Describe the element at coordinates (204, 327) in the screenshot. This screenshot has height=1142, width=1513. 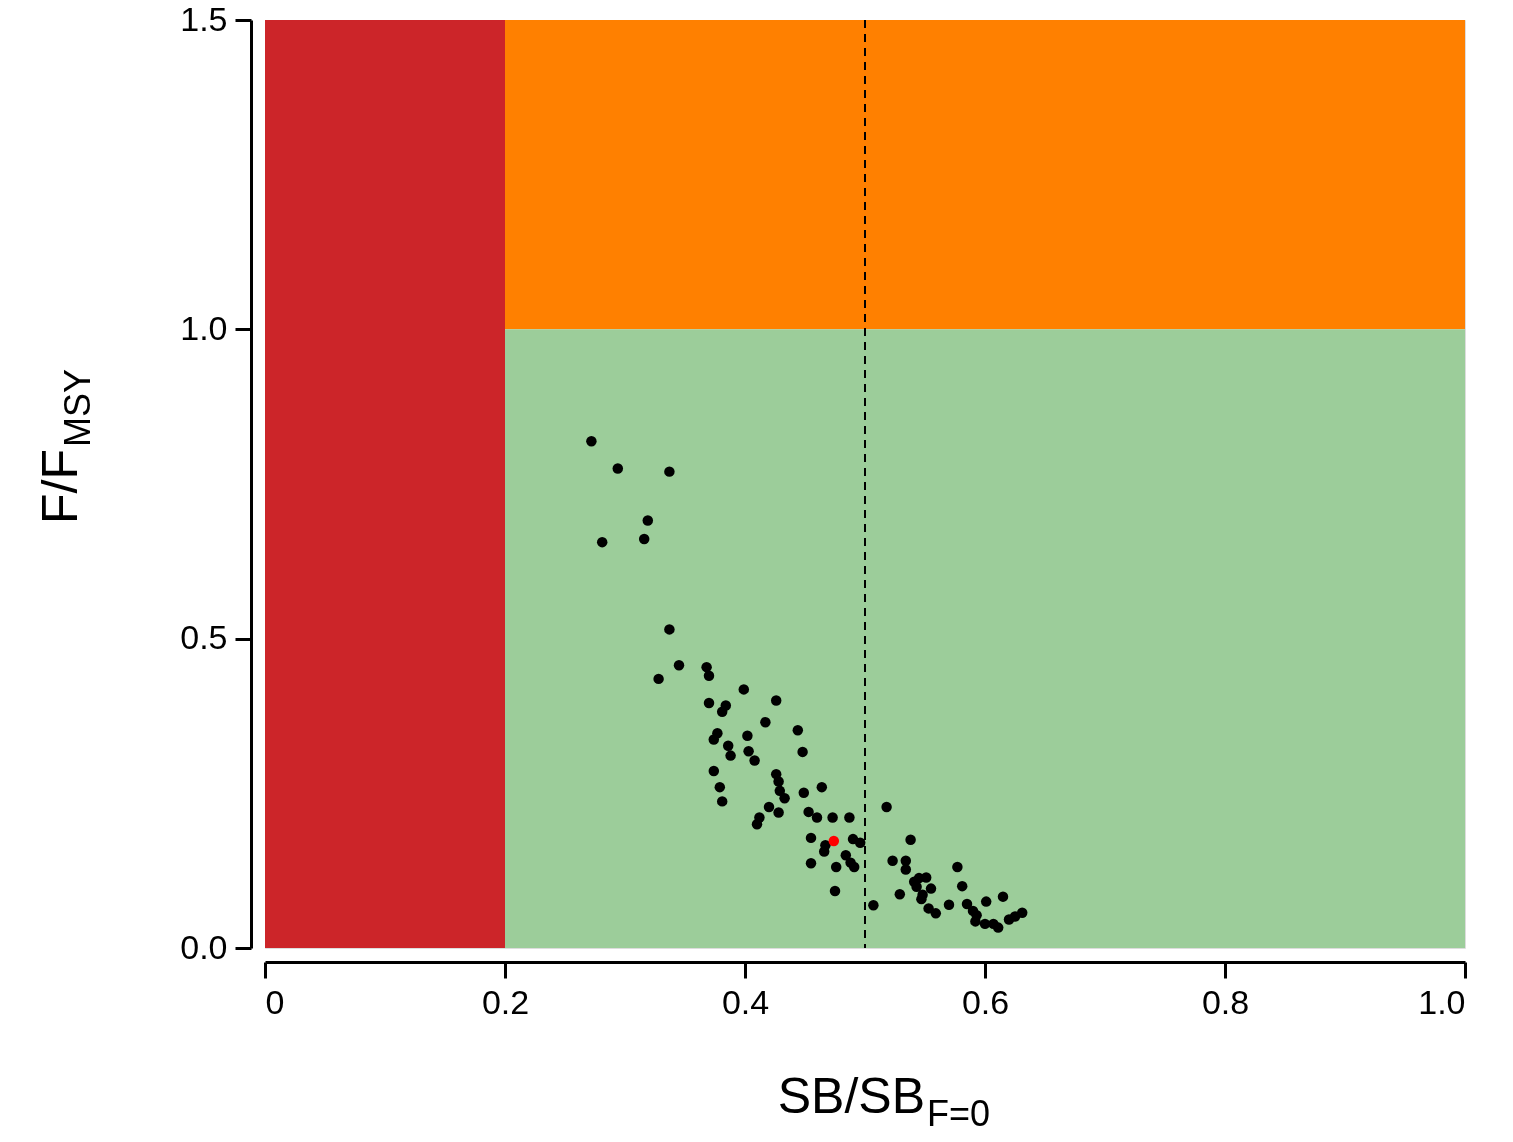
I see `y-tick-label: 1.0` at that location.